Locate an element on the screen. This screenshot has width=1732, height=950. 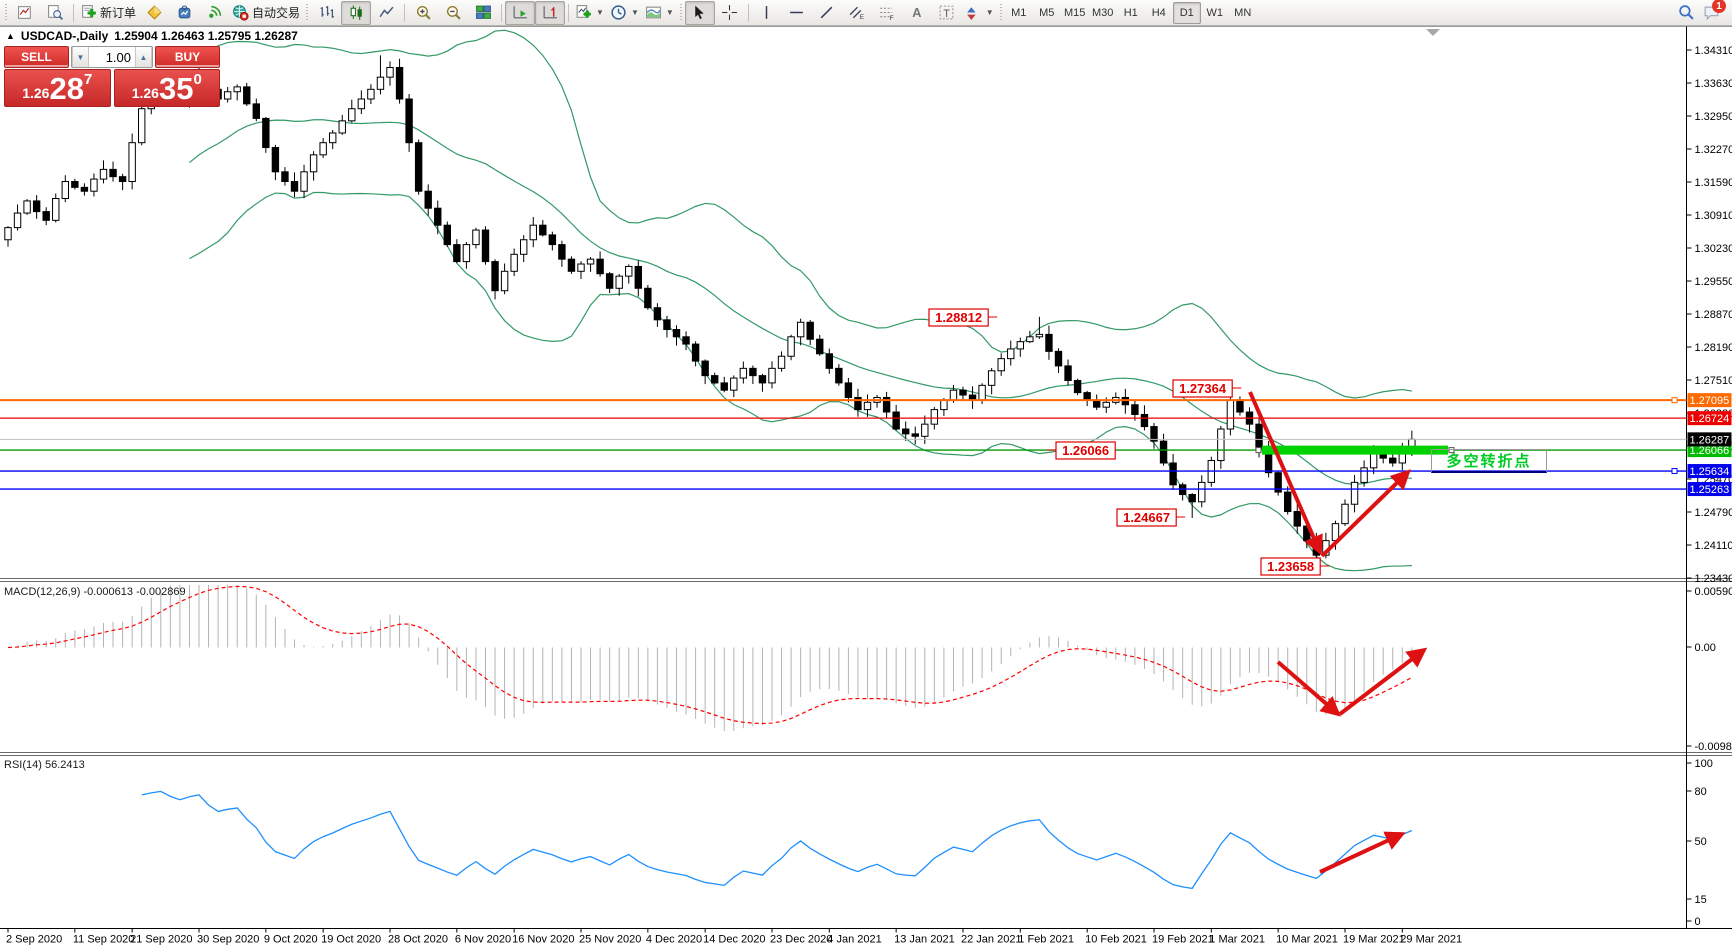
arrow-objects-button: ▼ is located at coordinates (979, 13).